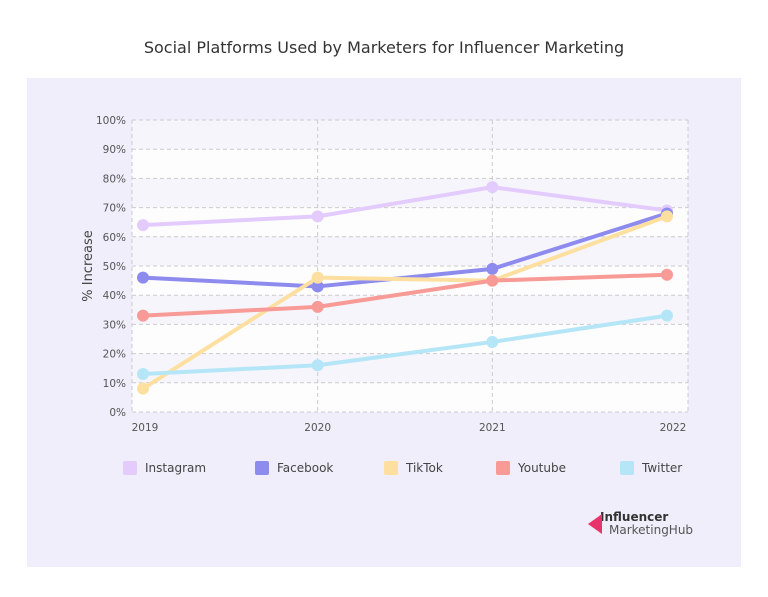  What do you see at coordinates (114, 150) in the screenshot?
I see `y-tick-label: 90%` at bounding box center [114, 150].